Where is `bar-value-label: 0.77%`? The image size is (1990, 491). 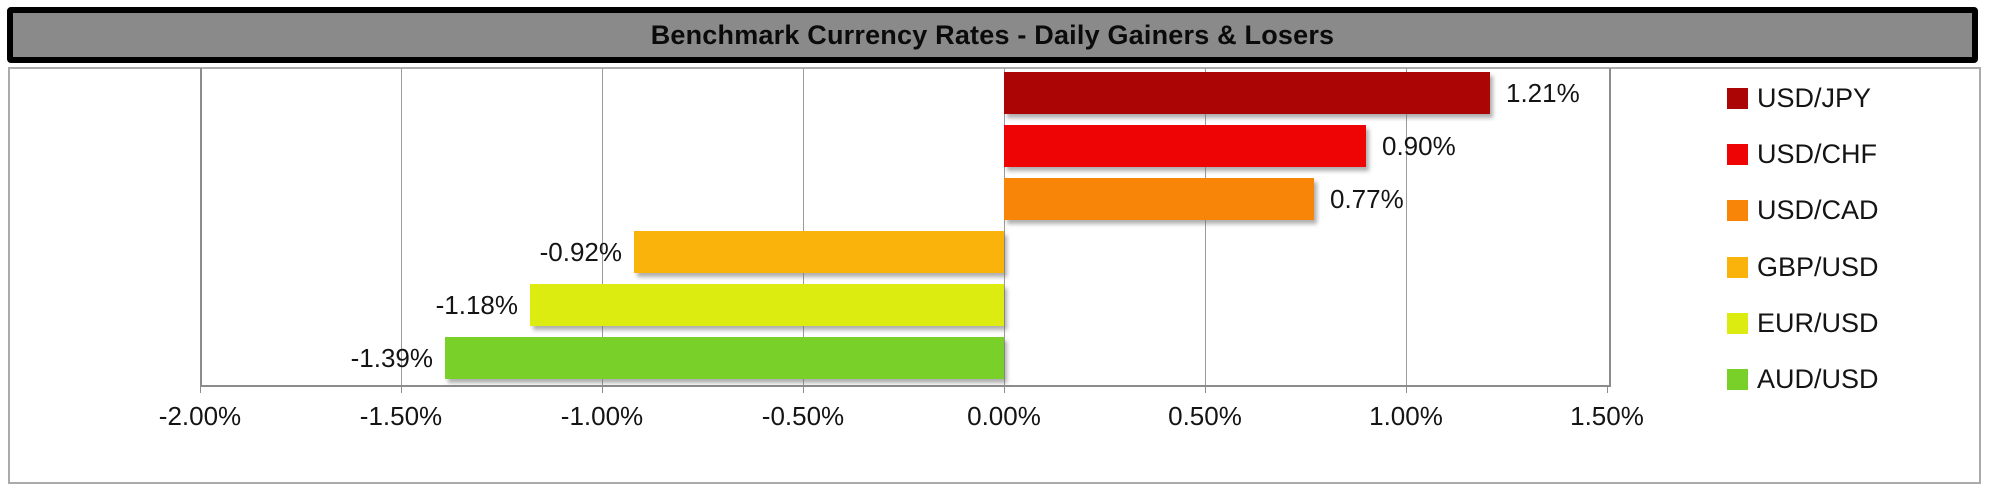 bar-value-label: 0.77% is located at coordinates (1367, 199).